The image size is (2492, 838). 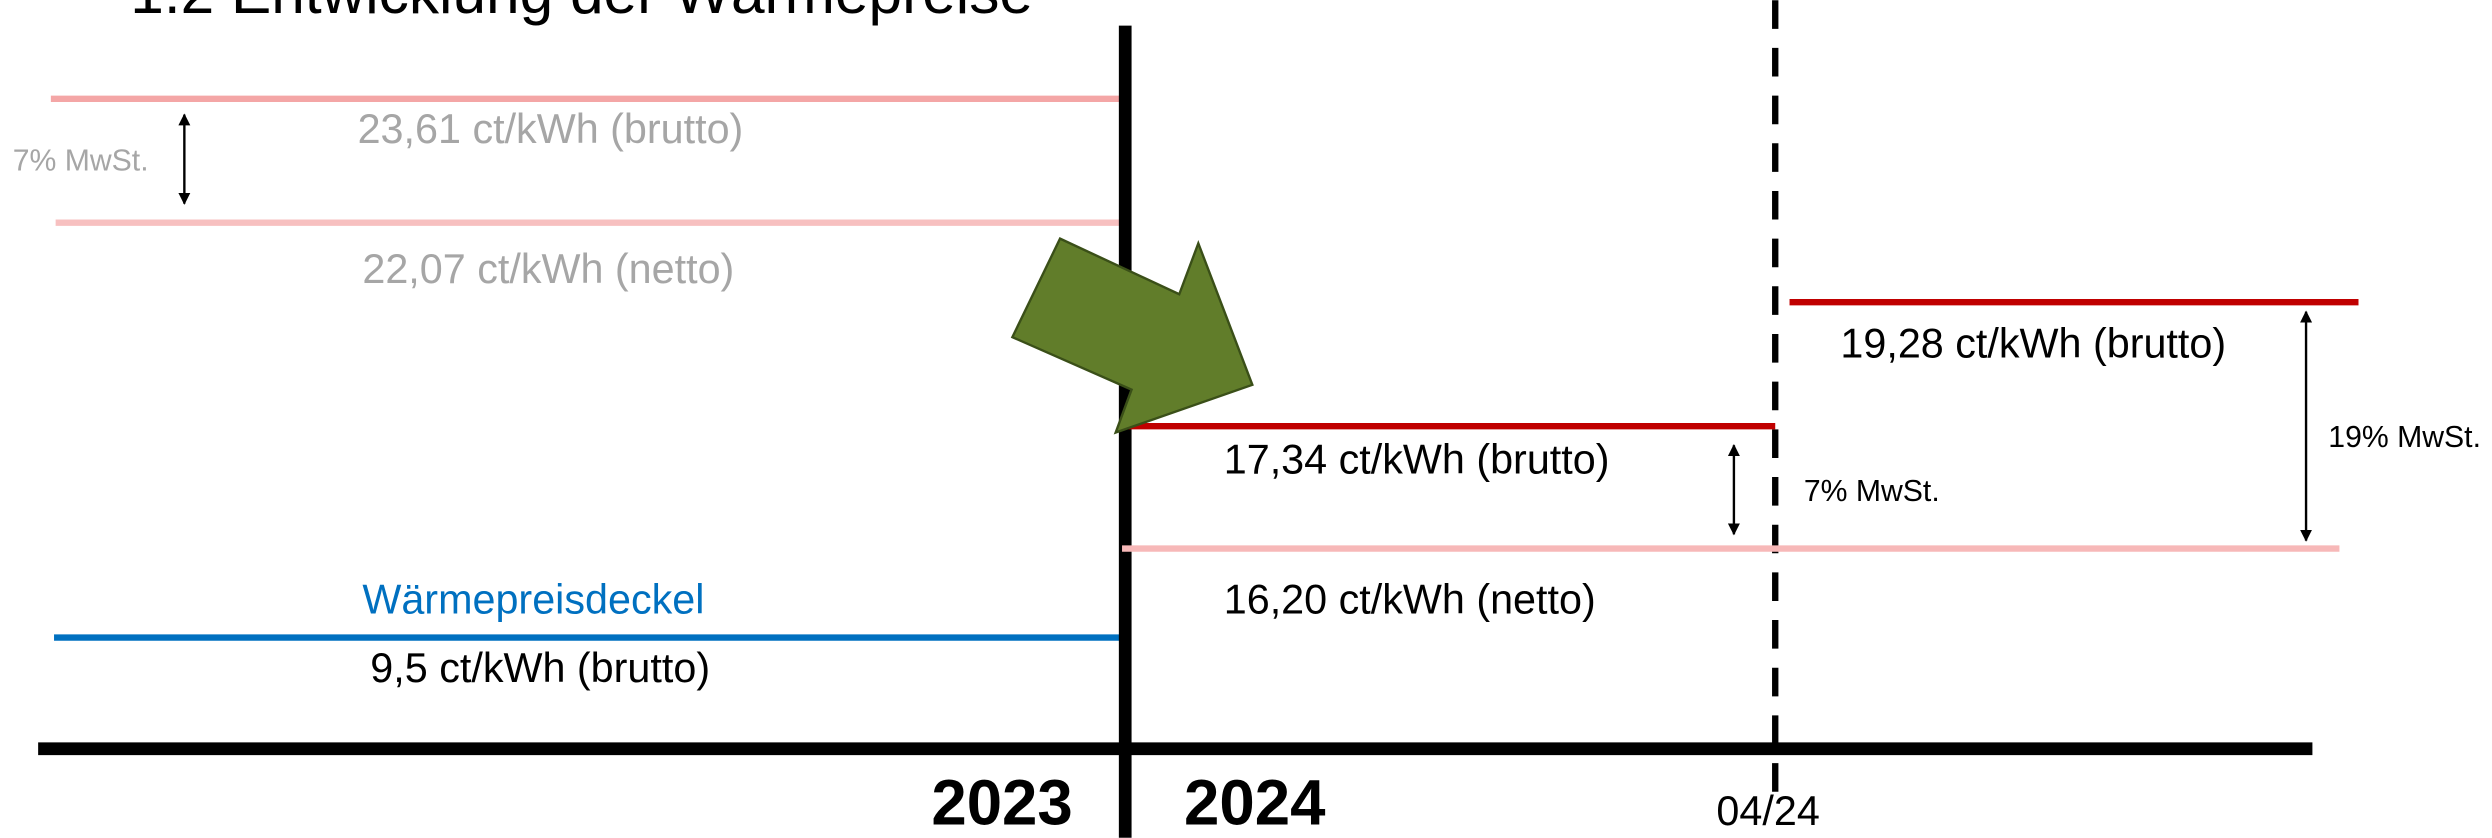 What do you see at coordinates (533, 599) in the screenshot?
I see `cap-label: Wärmepreisdeckel` at bounding box center [533, 599].